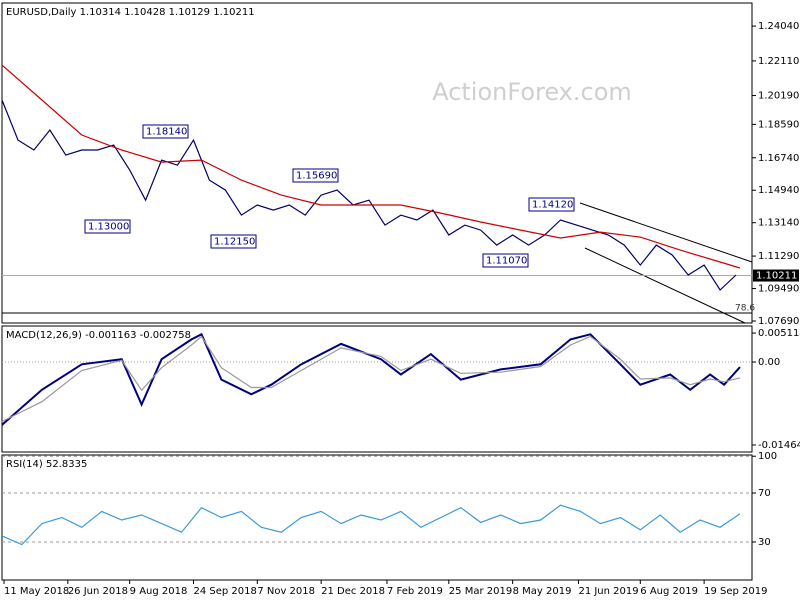  Describe the element at coordinates (353, 591) in the screenshot. I see `x-tick-label: 21 Dec 2018` at that location.